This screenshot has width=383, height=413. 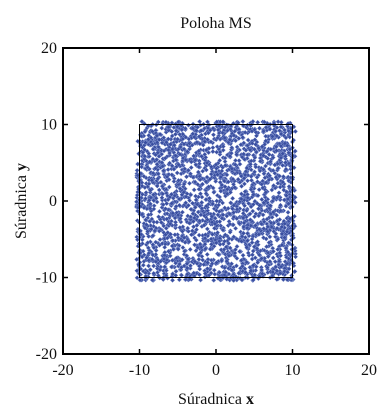 What do you see at coordinates (216, 370) in the screenshot?
I see `x-tick-label: 0` at bounding box center [216, 370].